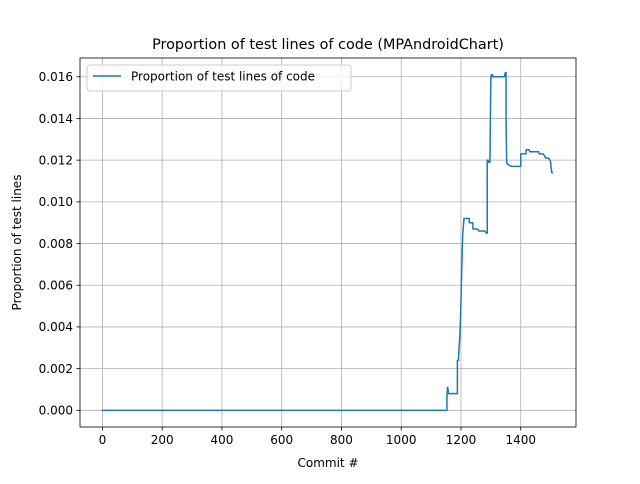 This screenshot has width=640, height=484. What do you see at coordinates (221, 440) in the screenshot?
I see `x-tick-label: 400` at bounding box center [221, 440].